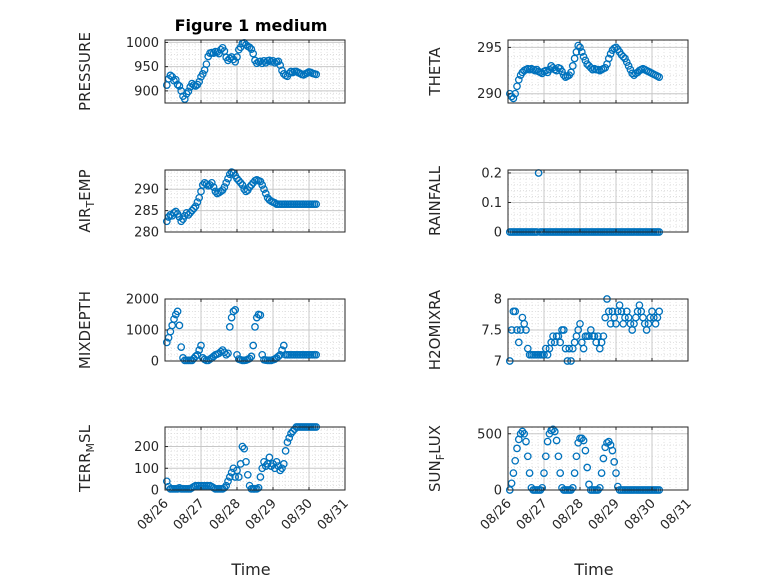 The width and height of the screenshot is (778, 583). Describe the element at coordinates (146, 233) in the screenshot. I see `y-tick-label: 280` at that location.